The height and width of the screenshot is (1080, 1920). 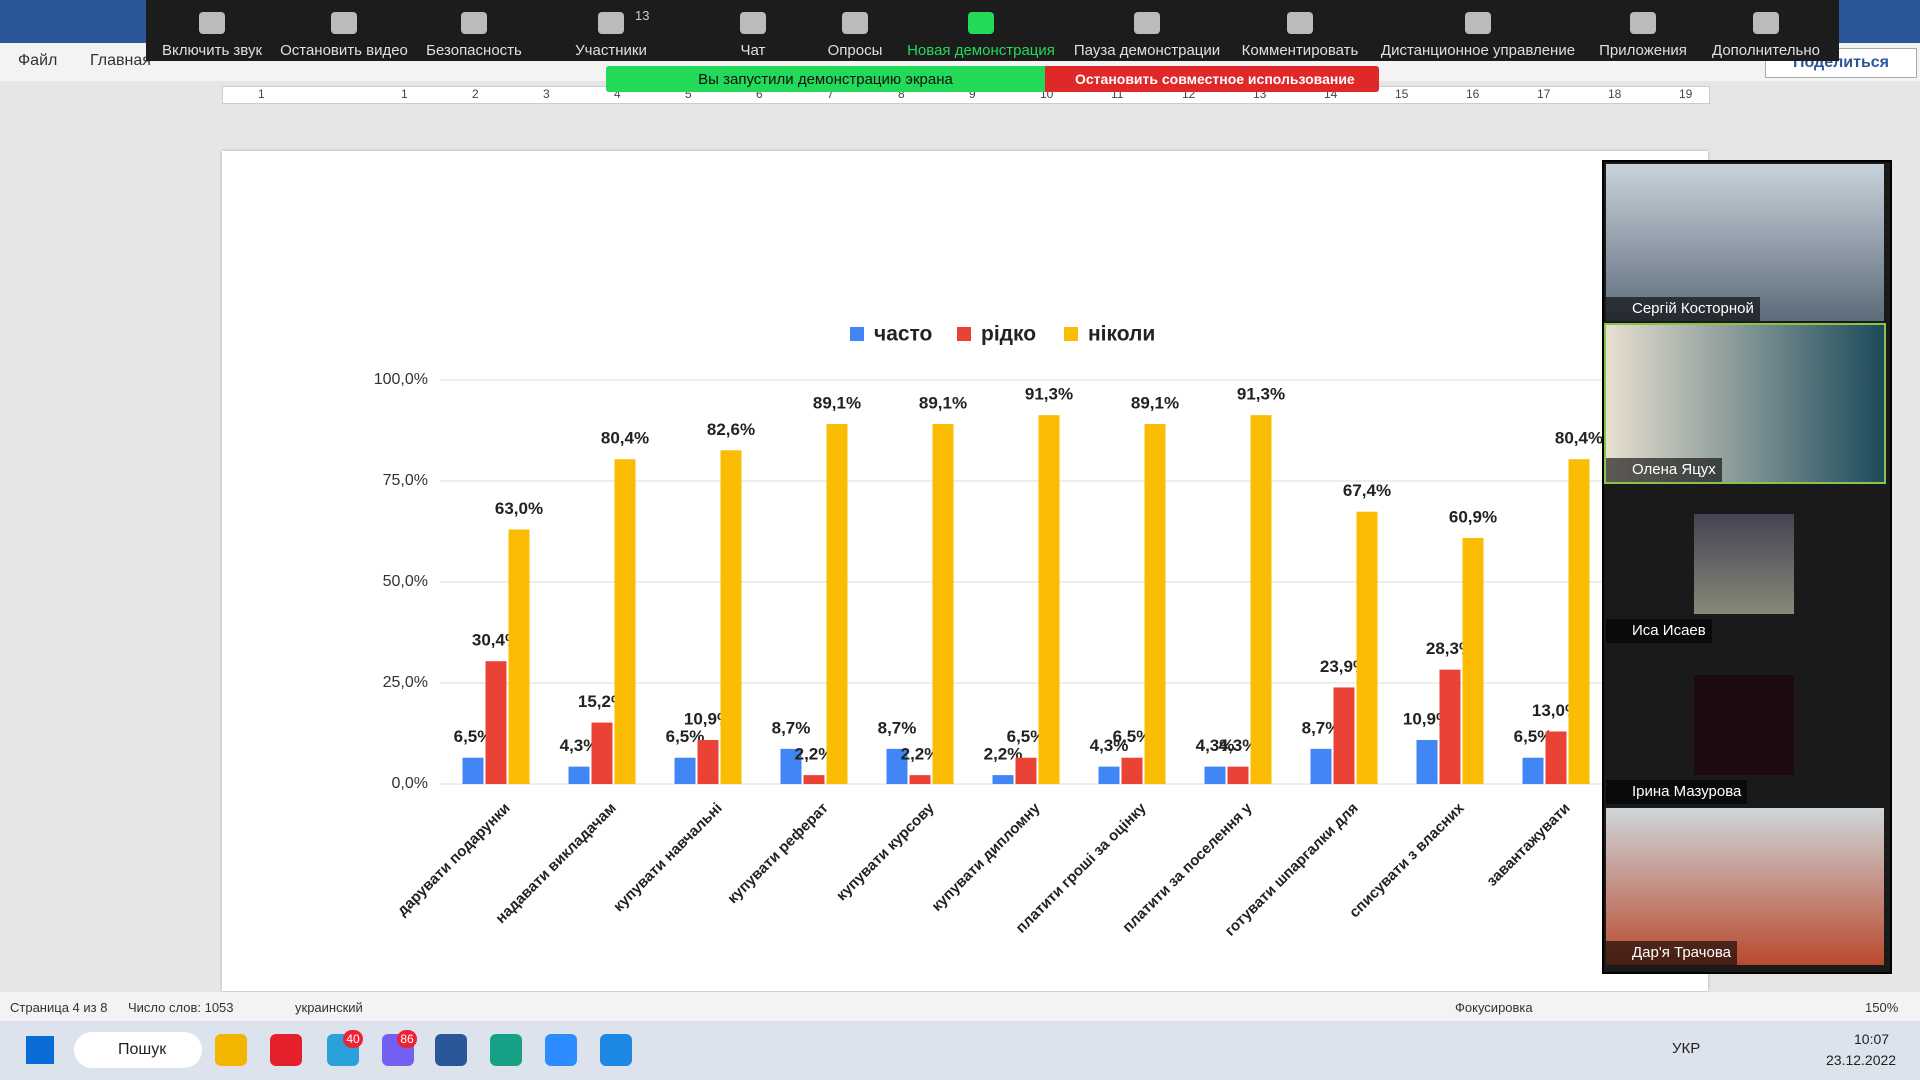 I want to click on name-tag: Дар'я Трачова, so click(x=1671, y=953).